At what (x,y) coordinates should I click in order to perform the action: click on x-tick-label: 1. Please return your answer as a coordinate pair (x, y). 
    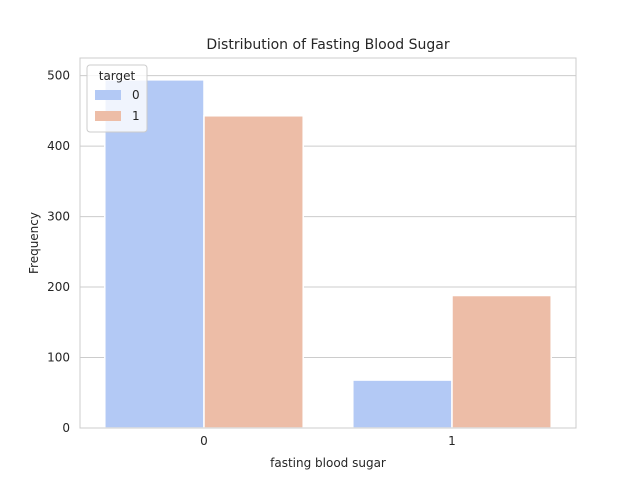
    Looking at the image, I should click on (452, 441).